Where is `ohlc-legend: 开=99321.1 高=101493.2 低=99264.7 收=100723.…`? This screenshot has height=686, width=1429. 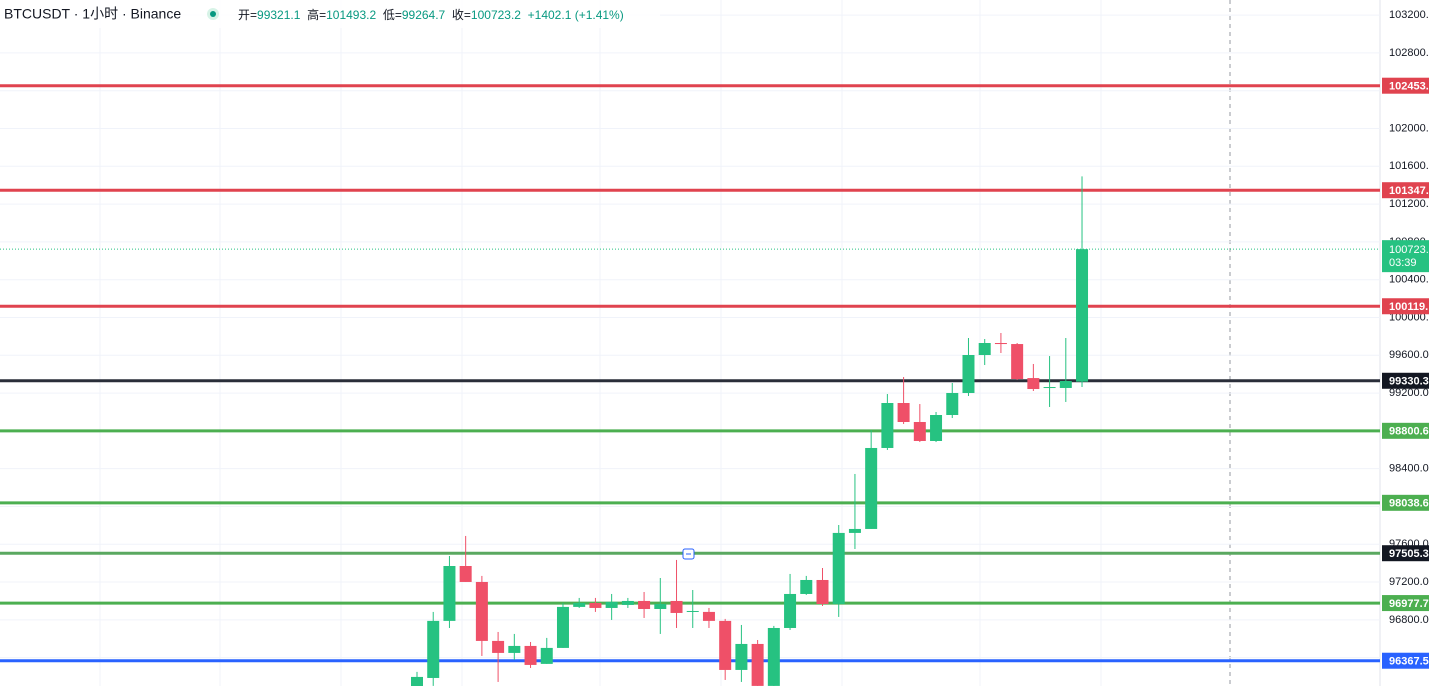 ohlc-legend: 开=99321.1 高=101493.2 低=99264.7 收=100723.… is located at coordinates (431, 14).